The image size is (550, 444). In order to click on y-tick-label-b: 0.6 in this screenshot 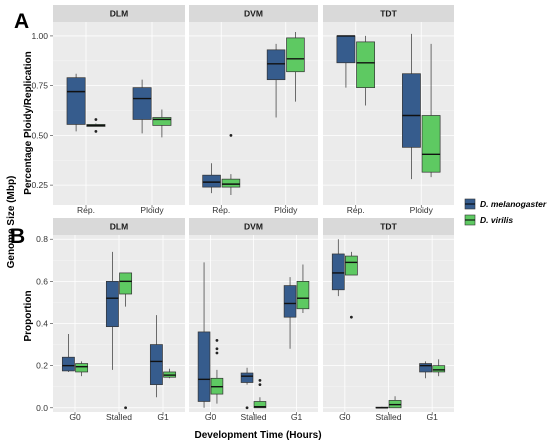, I will do `click(42, 281)`.